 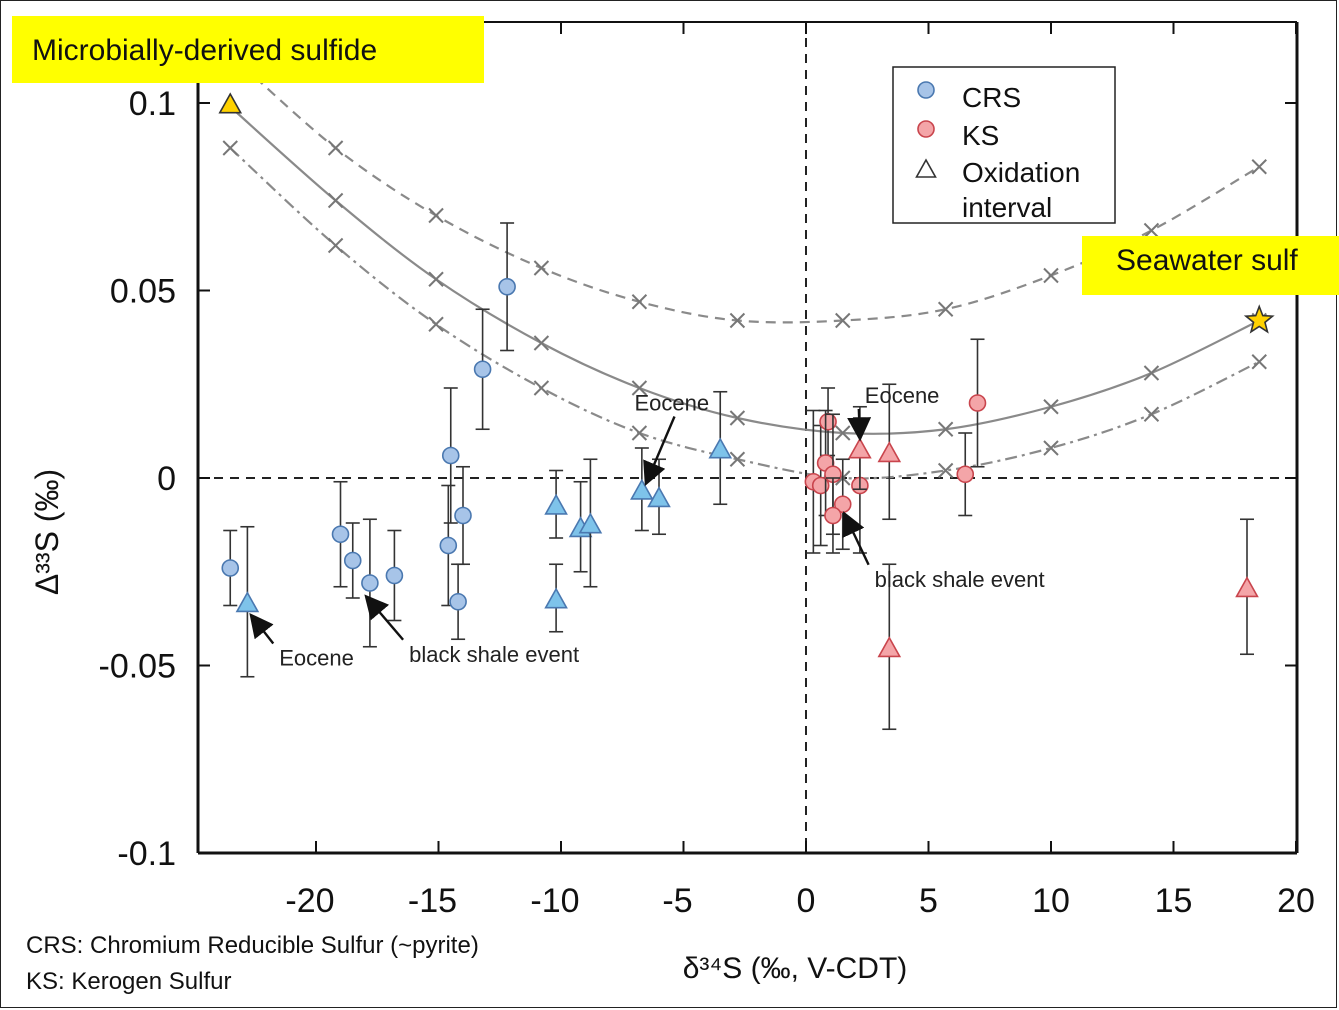 I want to click on legend-crs-marker, so click(x=926, y=90).